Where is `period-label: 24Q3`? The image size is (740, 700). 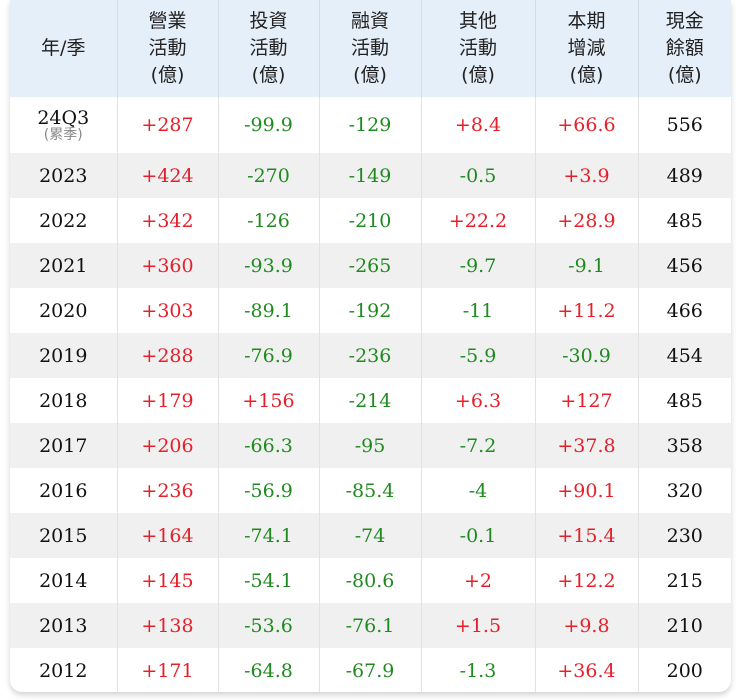
period-label: 24Q3 is located at coordinates (63, 118).